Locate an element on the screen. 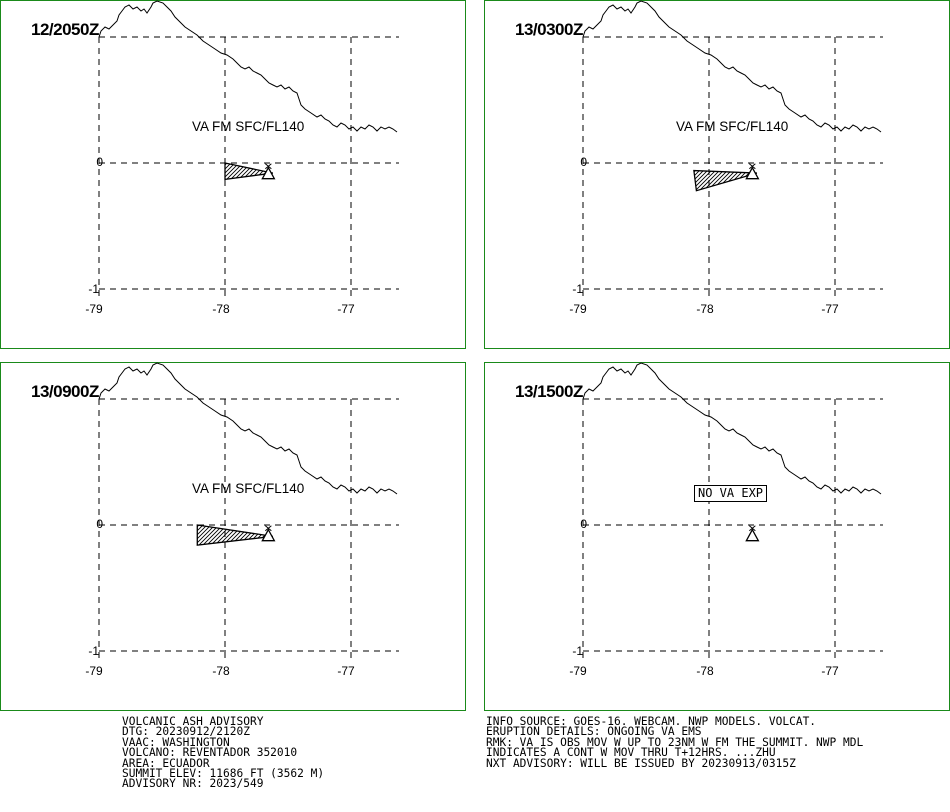 This screenshot has width=950, height=812. panel-time: 13/0900Z is located at coordinates (65, 391).